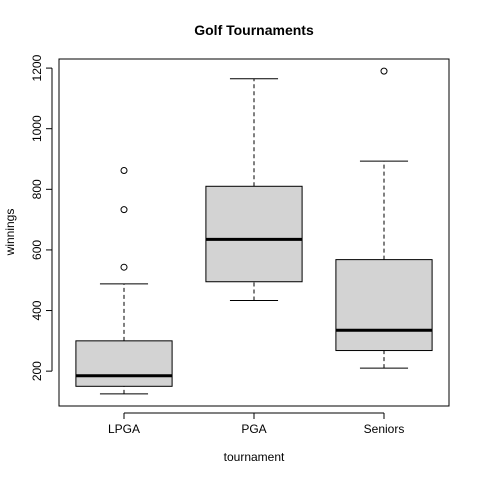  Describe the element at coordinates (253, 429) in the screenshot. I see `x-tick-label: PGA` at that location.